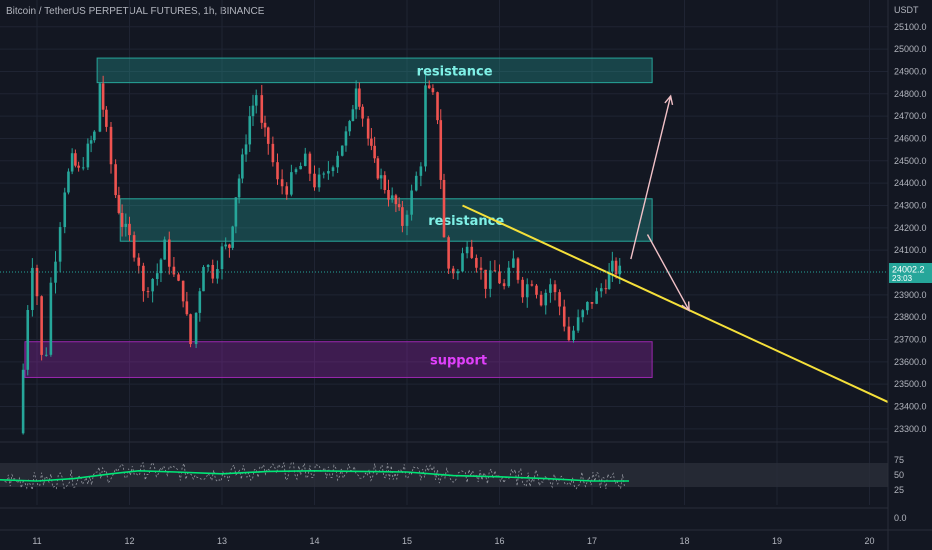 This screenshot has width=932, height=550. What do you see at coordinates (910, 317) in the screenshot?
I see `y-tick-label: 23800.0` at bounding box center [910, 317].